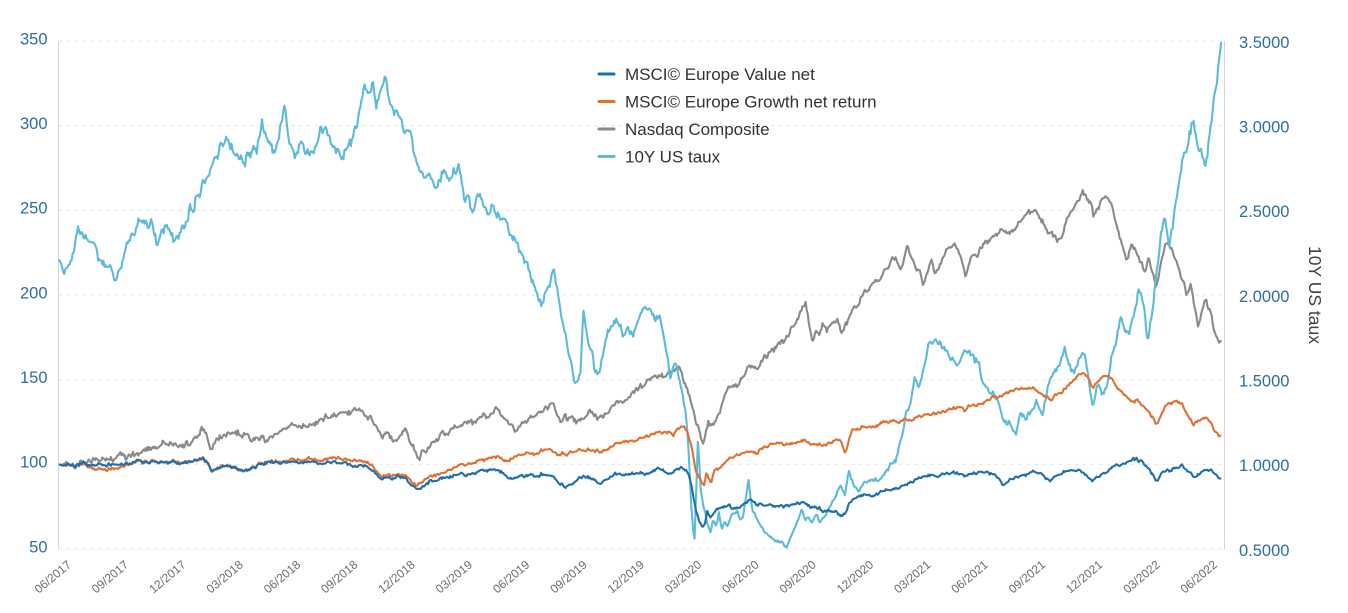 The width and height of the screenshot is (1348, 613). I want to click on svg-text: 2.5000, so click(1264, 212).